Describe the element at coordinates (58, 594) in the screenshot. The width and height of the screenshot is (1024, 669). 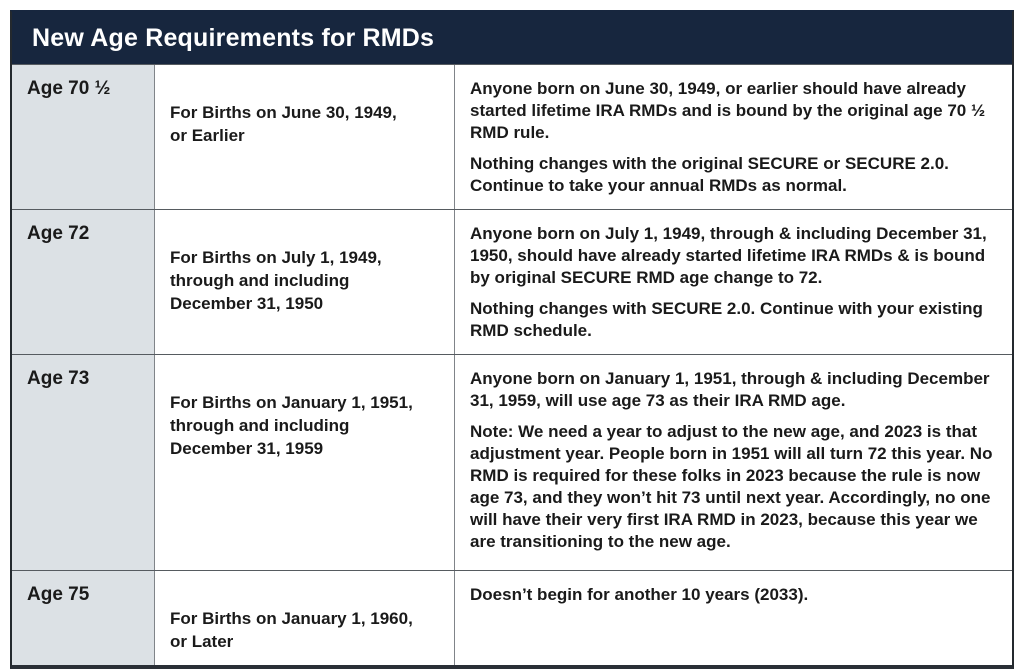
I see `age-label: Age 75` at that location.